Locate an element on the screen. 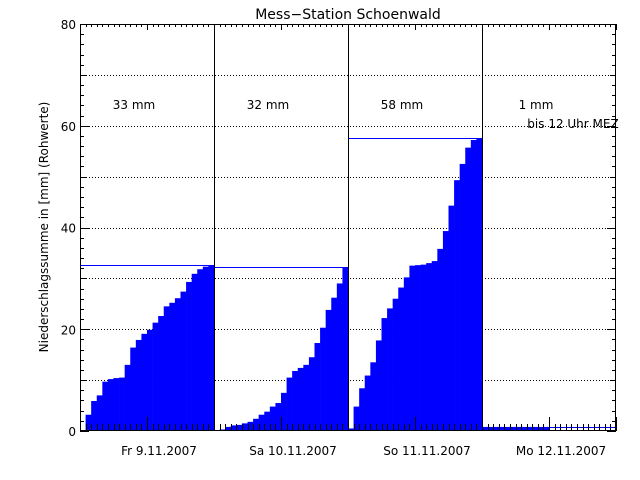 The width and height of the screenshot is (640, 480). chart-title: Mess−Station Schoenwald is located at coordinates (348, 15).